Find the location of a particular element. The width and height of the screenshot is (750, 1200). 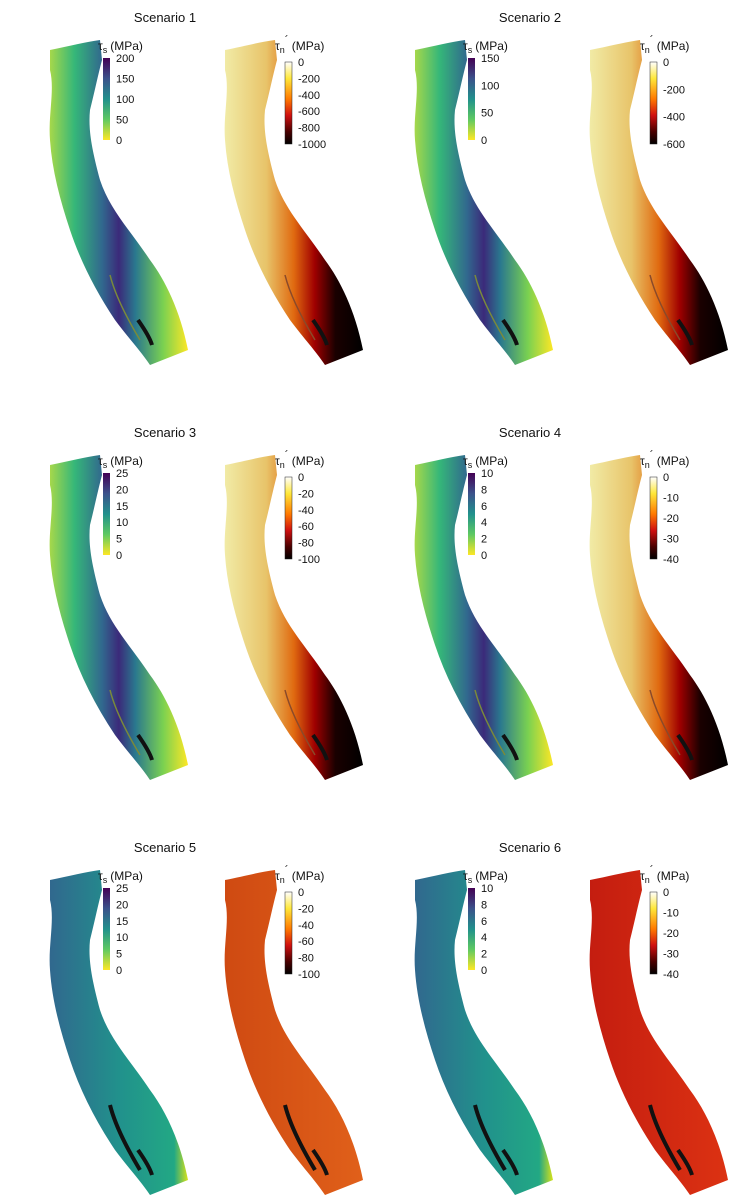

scenario-title: Scenario 1 is located at coordinates (165, 17).